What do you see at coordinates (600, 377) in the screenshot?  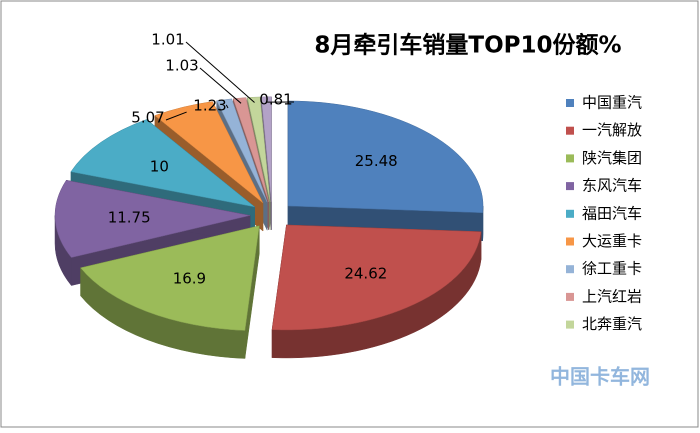 I see `watermark: 中国卡车网` at bounding box center [600, 377].